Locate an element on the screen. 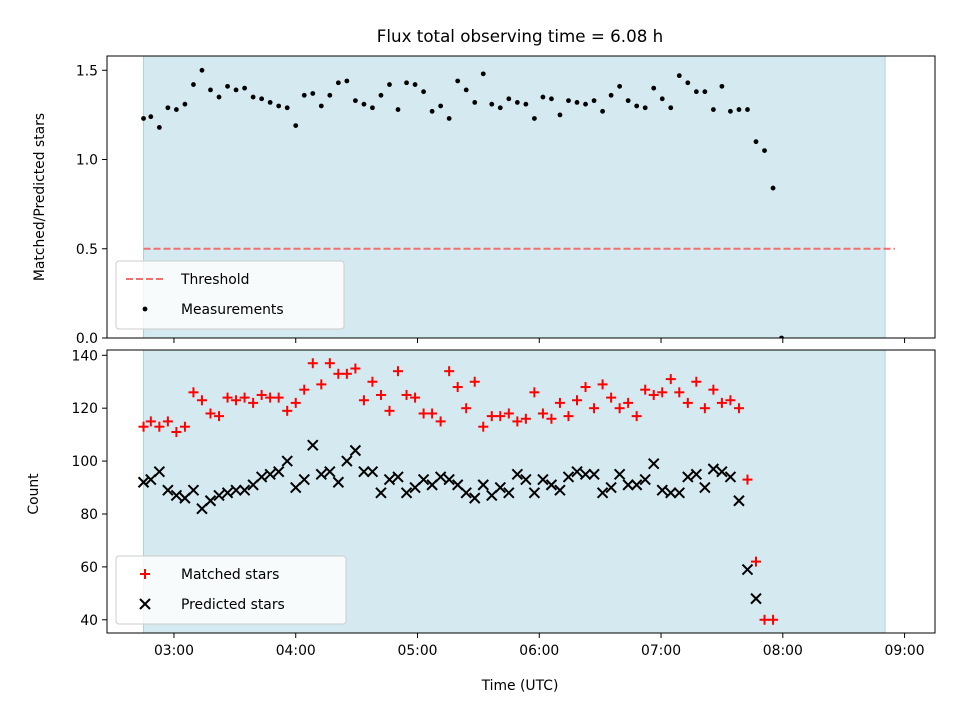  legend-label: Threshold is located at coordinates (214, 280).